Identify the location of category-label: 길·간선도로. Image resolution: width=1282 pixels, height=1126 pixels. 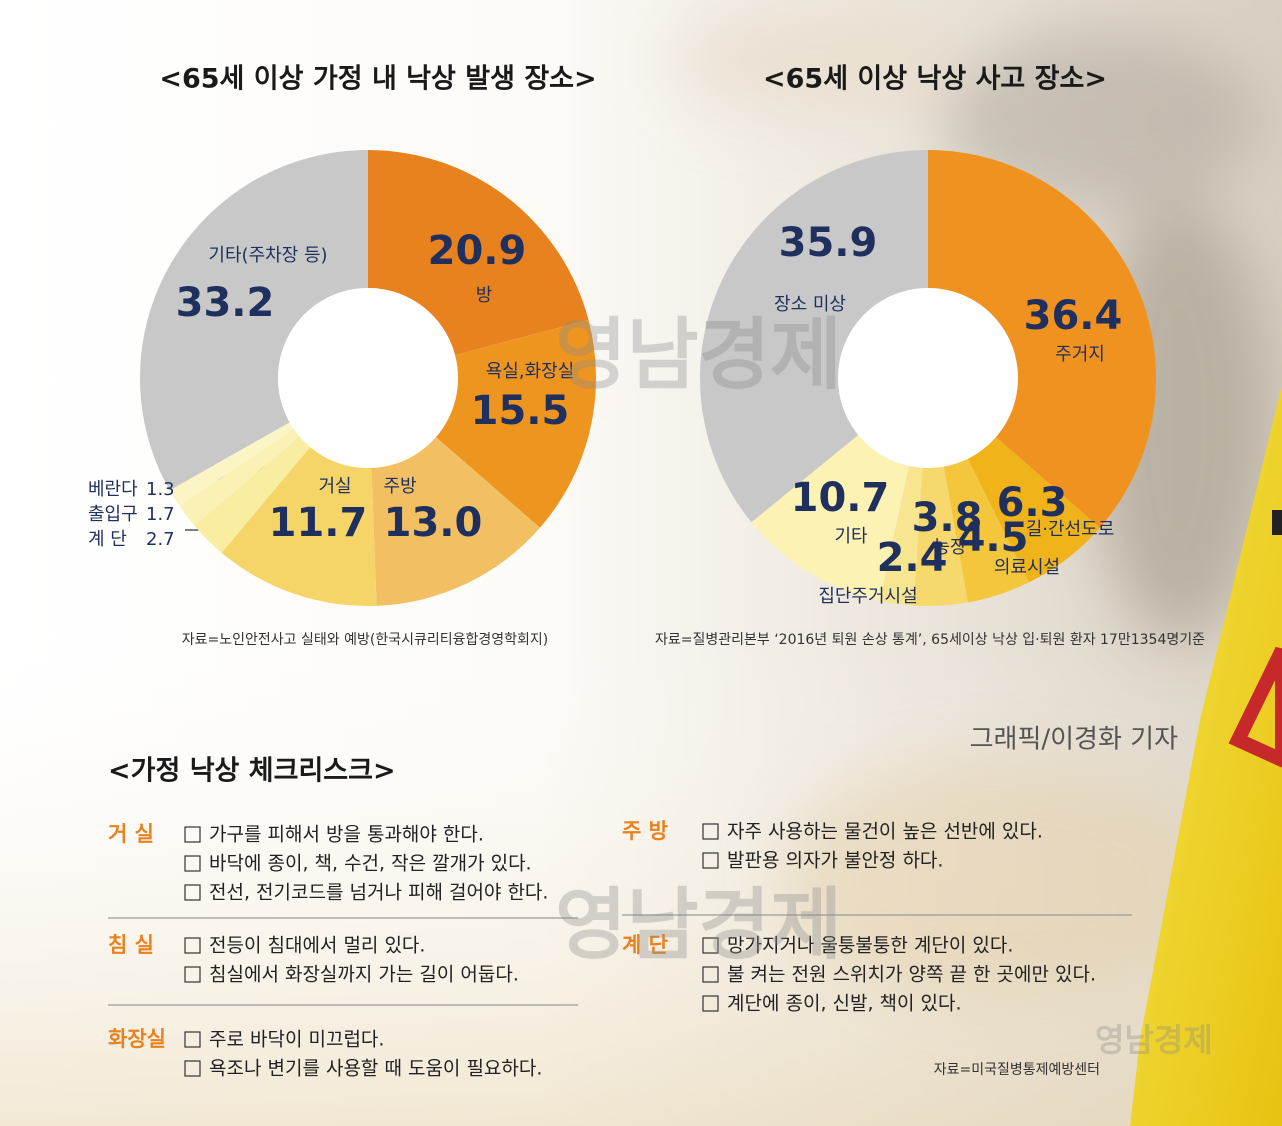
(1070, 529).